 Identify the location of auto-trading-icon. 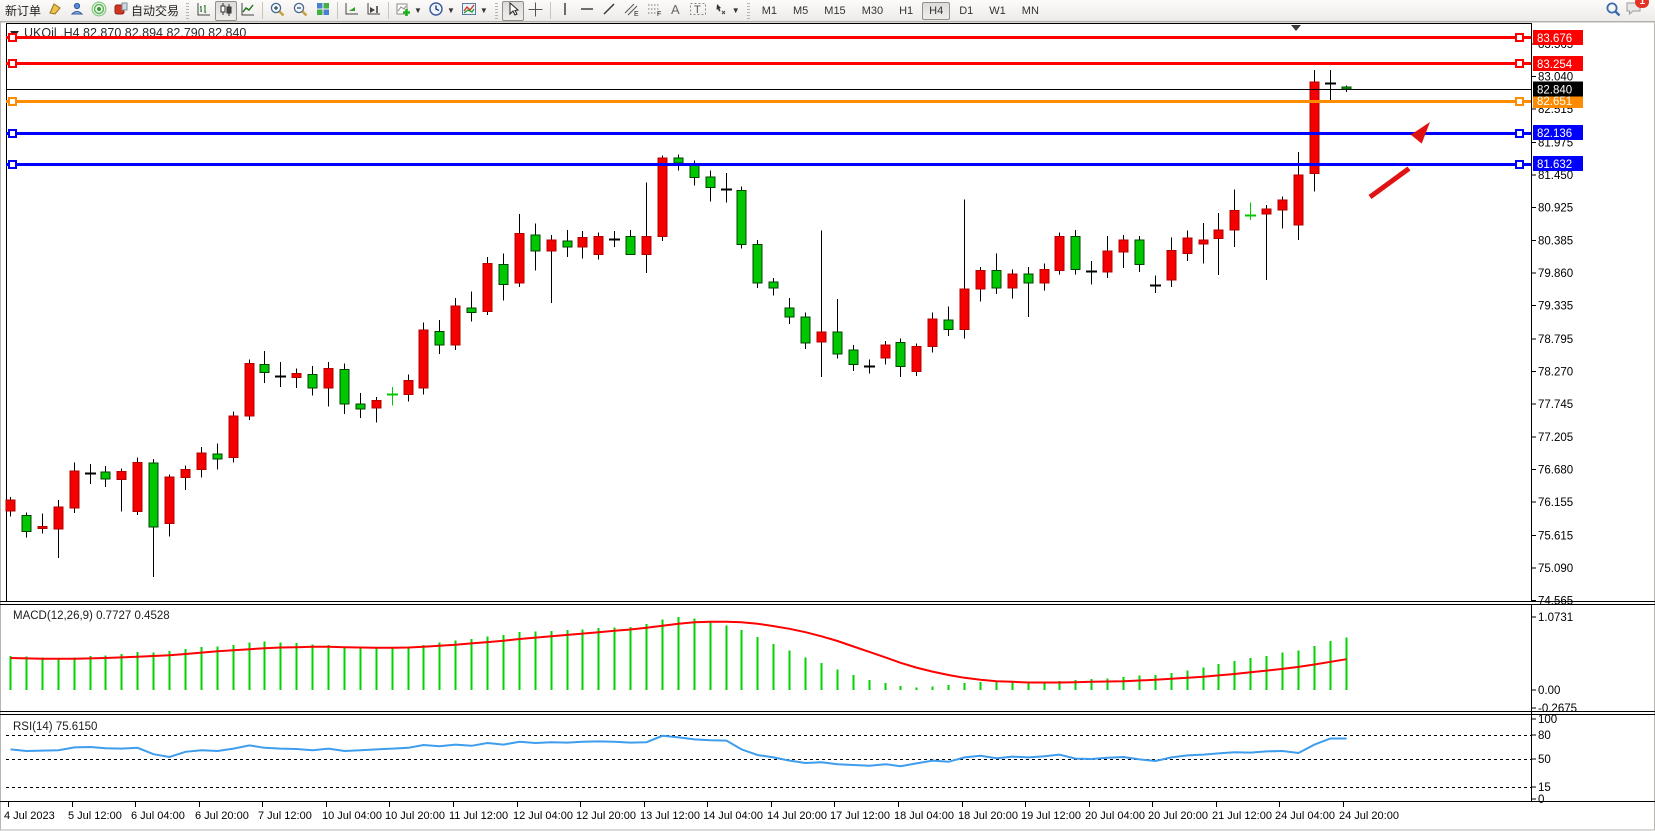
(121, 10).